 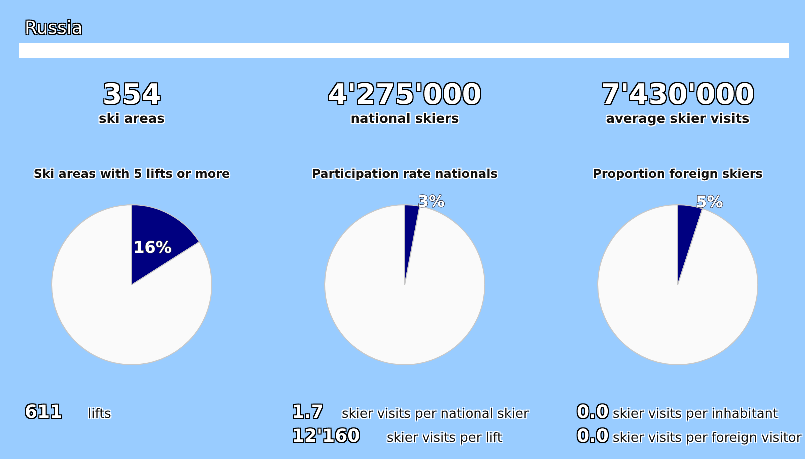 What do you see at coordinates (678, 174) in the screenshot?
I see `chart-title: Proportion foreign skiers` at bounding box center [678, 174].